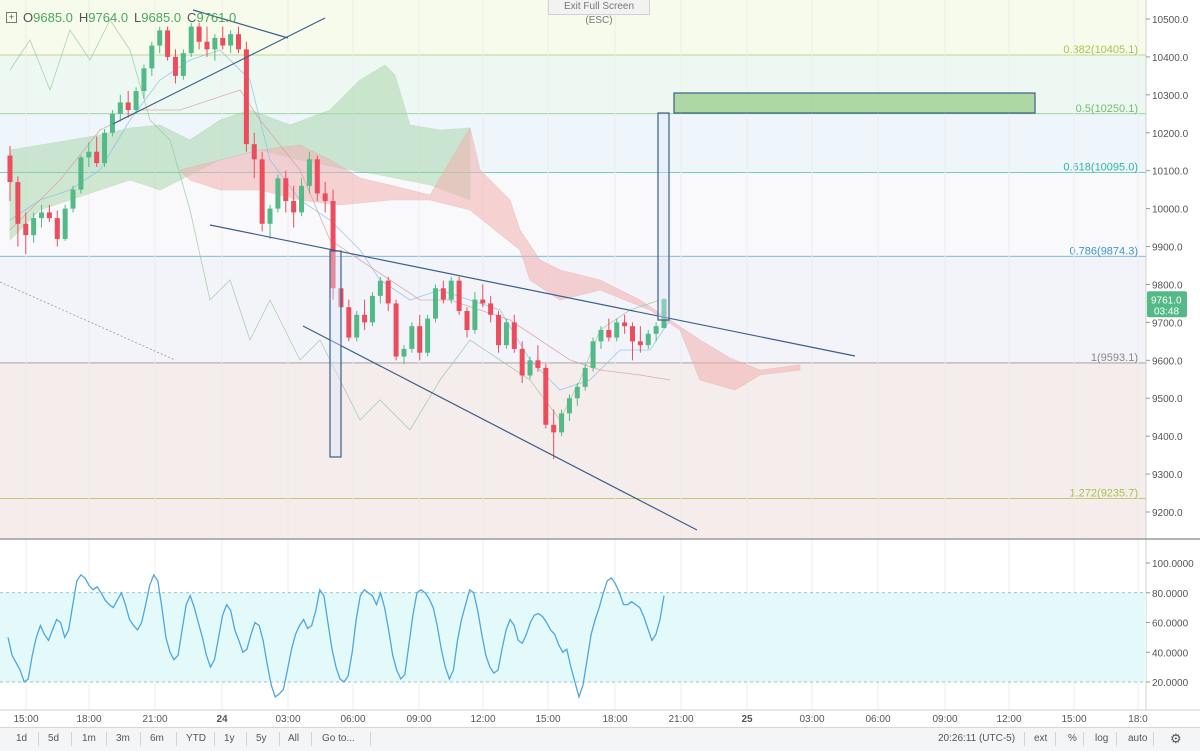 Image resolution: width=1200 pixels, height=751 pixels. Describe the element at coordinates (1167, 323) in the screenshot. I see `price-axis-label: 9700.0` at that location.